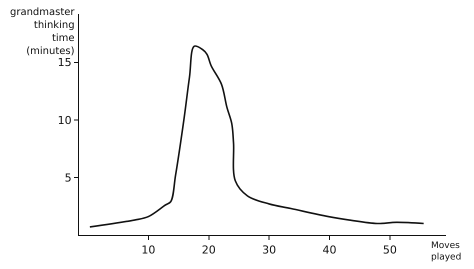  I want to click on x-tick-label: 40, so click(329, 249).